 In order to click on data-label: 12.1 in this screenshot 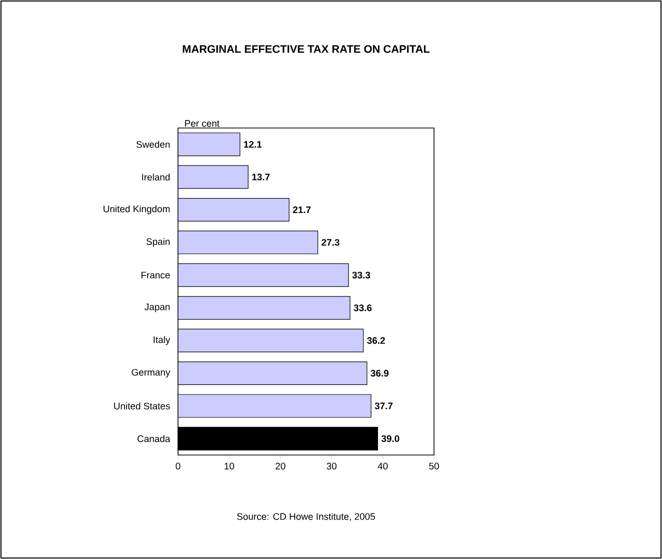, I will do `click(253, 144)`.